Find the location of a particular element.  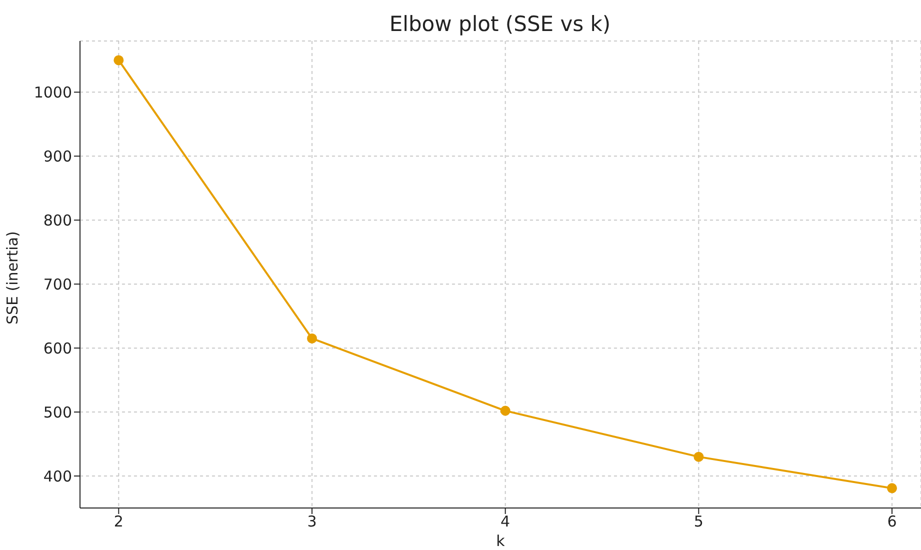

x-tick-label: 4 is located at coordinates (505, 521).